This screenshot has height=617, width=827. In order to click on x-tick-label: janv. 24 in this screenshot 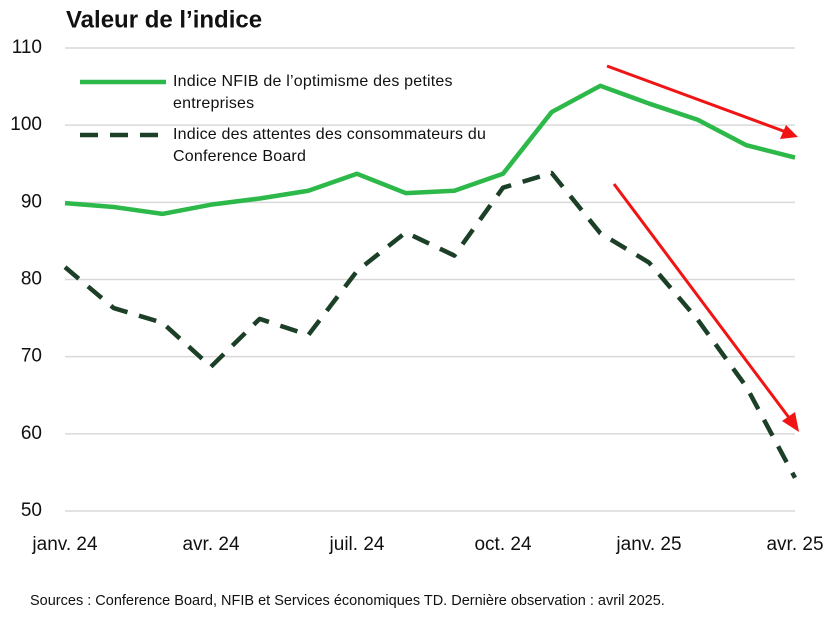, I will do `click(64, 544)`.